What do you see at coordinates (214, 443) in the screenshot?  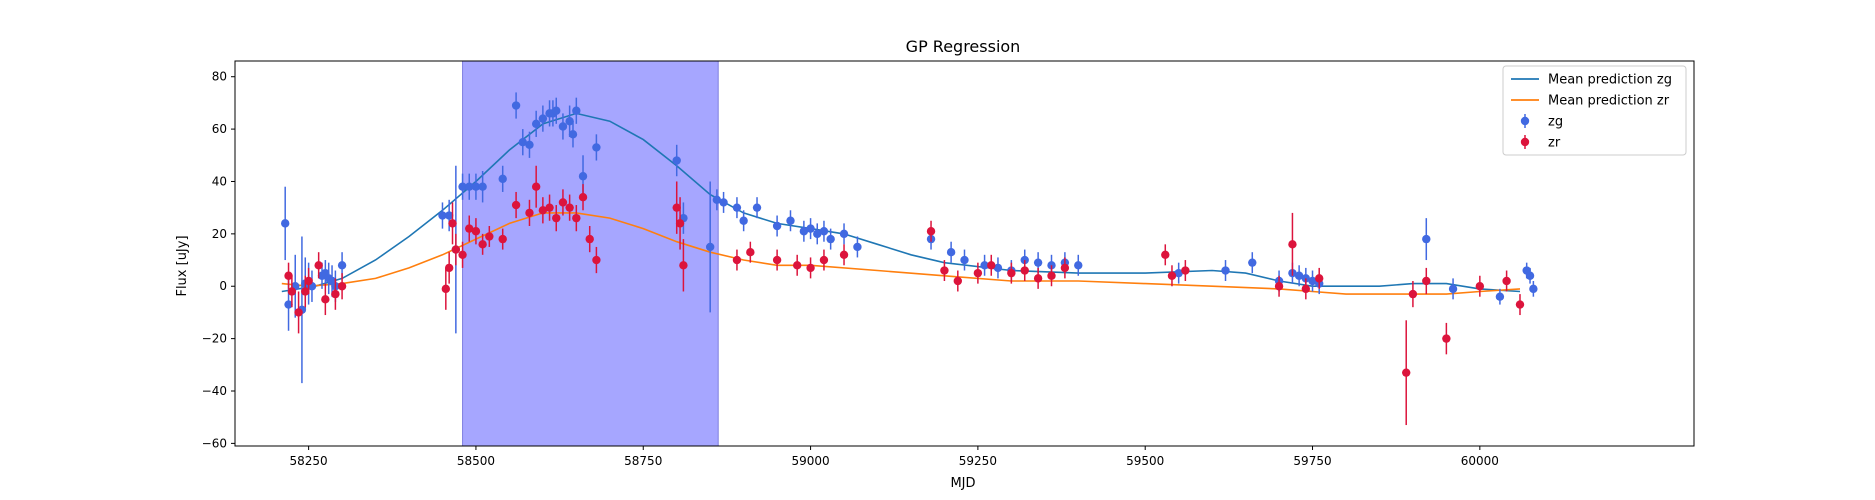 I see `y-tick-label: −60` at bounding box center [214, 443].